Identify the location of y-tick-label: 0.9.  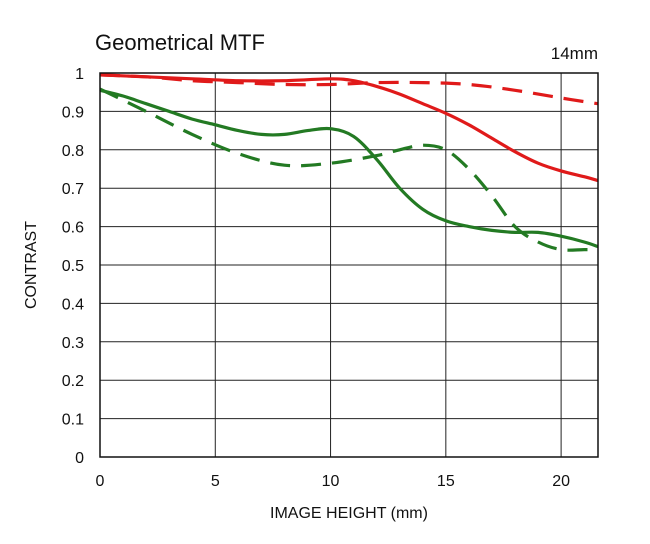
(73, 112).